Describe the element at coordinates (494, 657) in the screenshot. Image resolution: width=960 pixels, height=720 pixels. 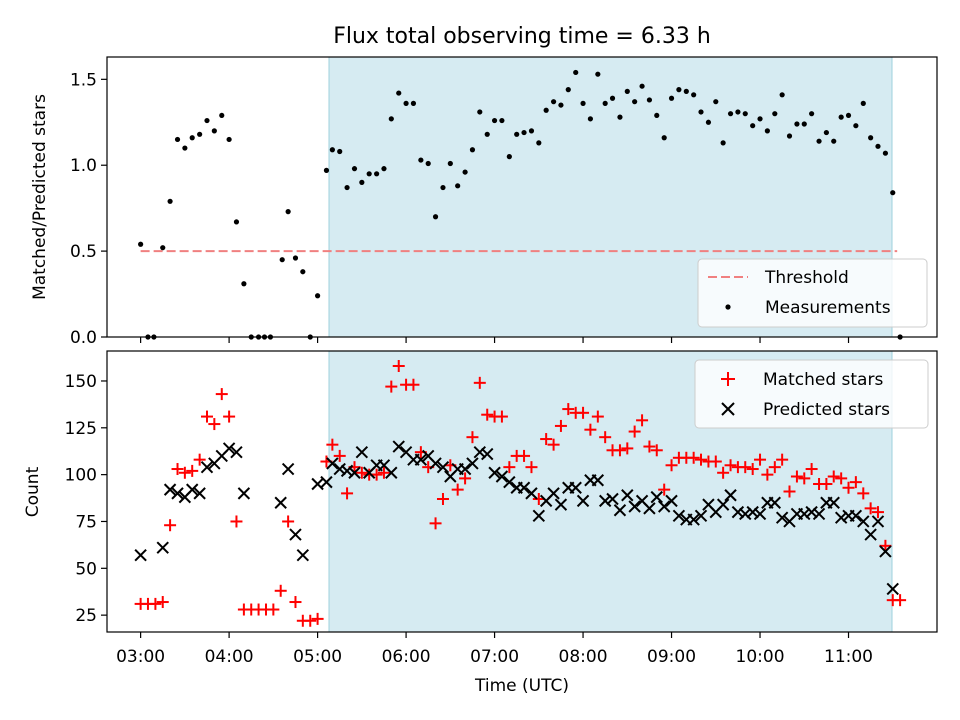
I see `x-tick-label: 07:00` at that location.